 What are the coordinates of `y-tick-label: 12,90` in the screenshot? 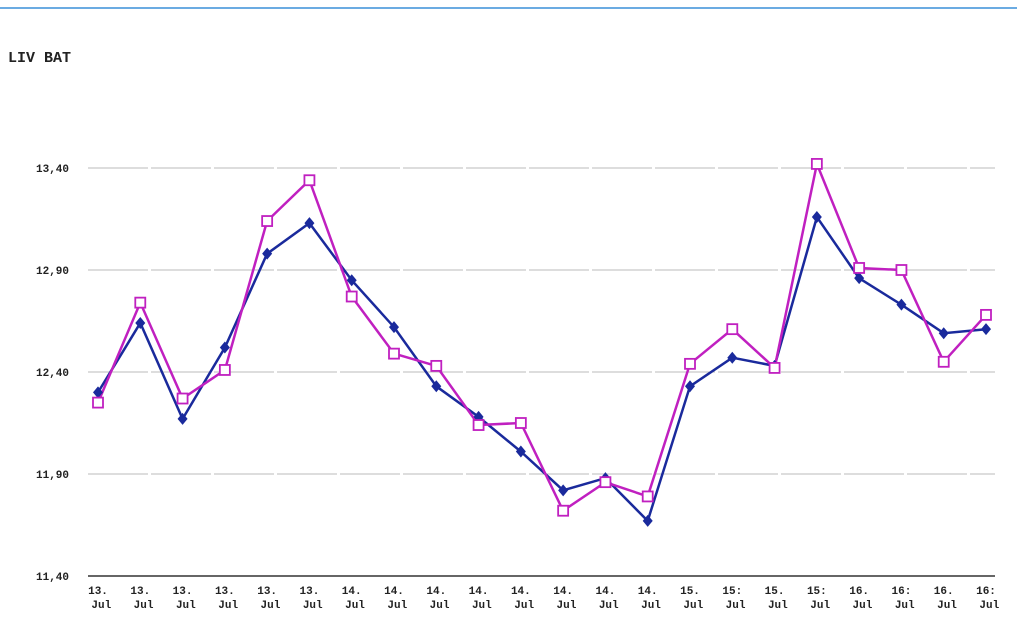 It's located at (52, 272).